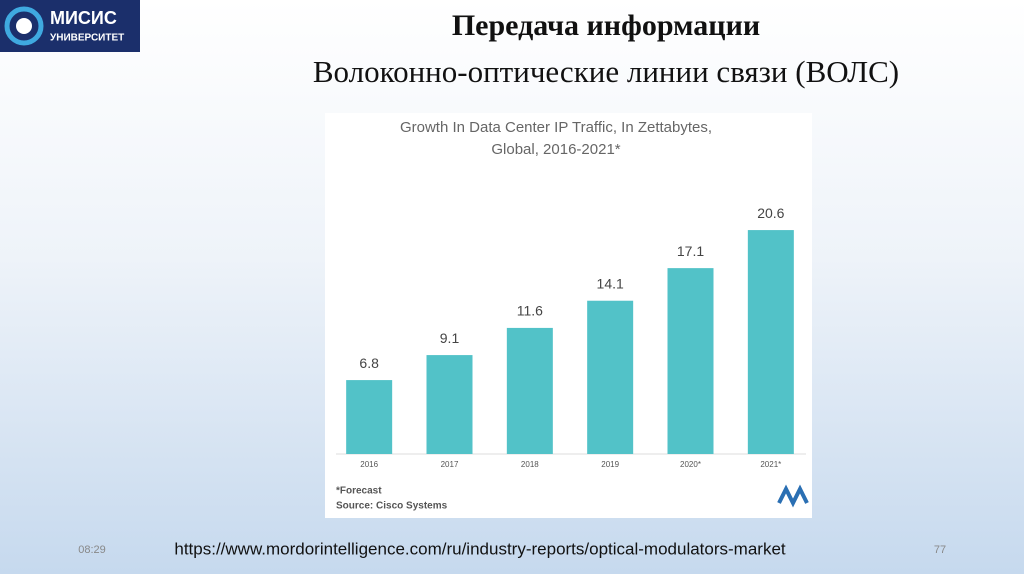 Image resolution: width=1024 pixels, height=579 pixels. Describe the element at coordinates (770, 213) in the screenshot. I see `value-label: 20.6` at that location.